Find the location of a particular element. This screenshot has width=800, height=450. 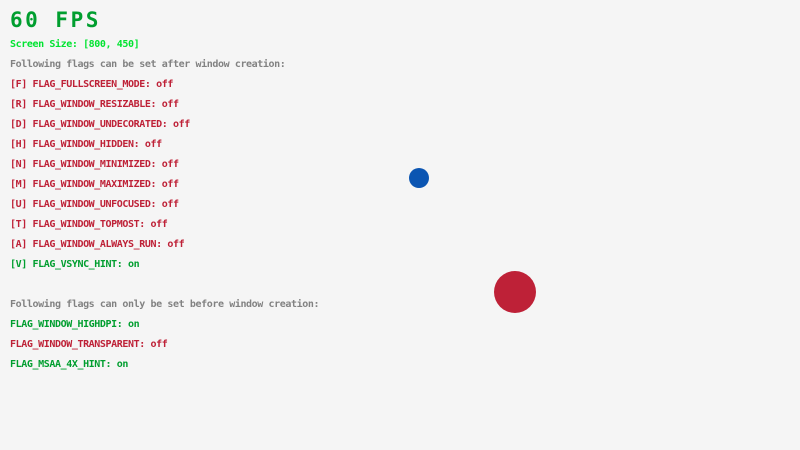

fps-counter: 60 FPS is located at coordinates (55, 20).